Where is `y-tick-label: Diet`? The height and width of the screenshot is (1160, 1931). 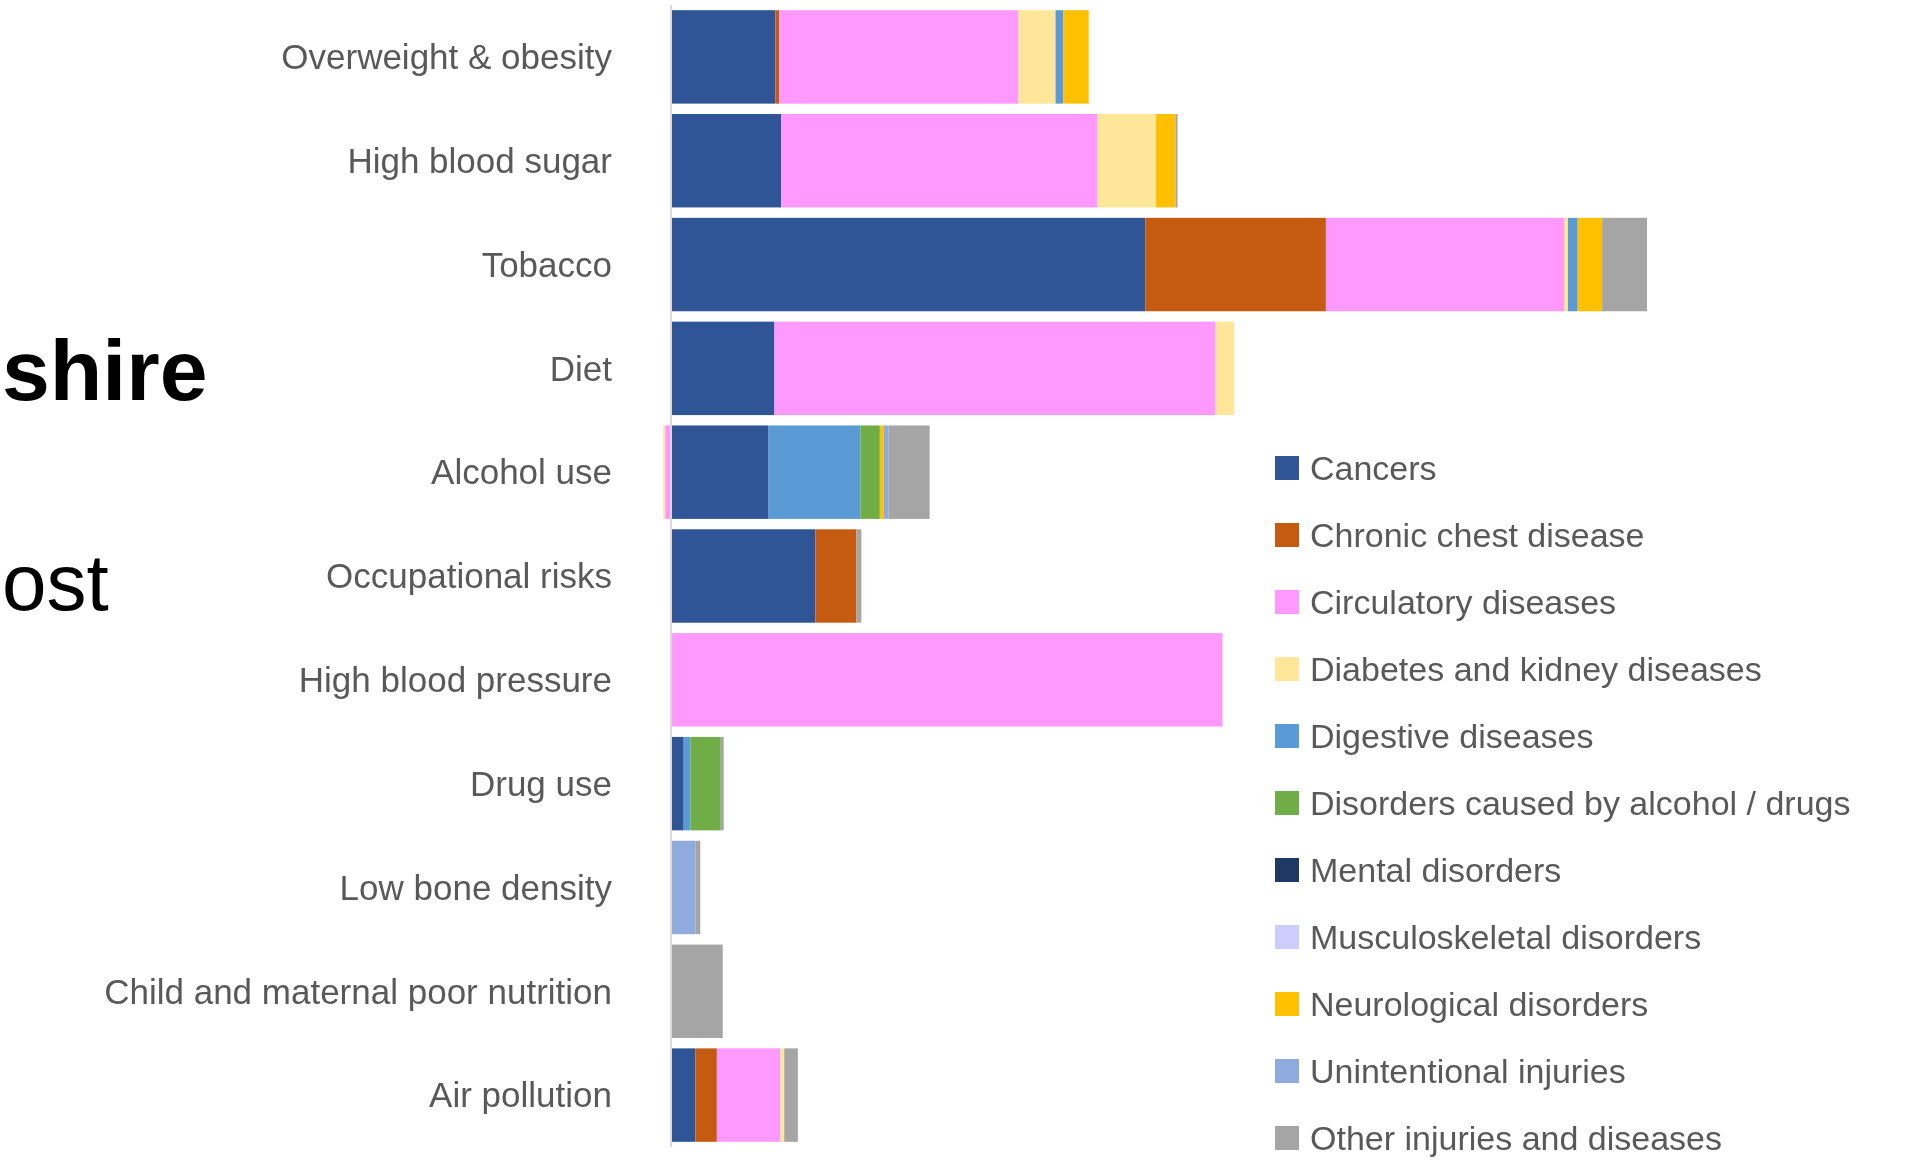
y-tick-label: Diet is located at coordinates (581, 368).